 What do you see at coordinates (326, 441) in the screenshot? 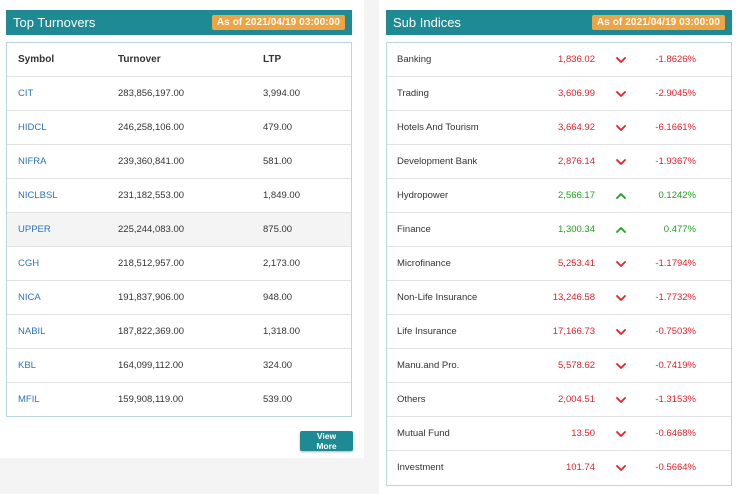
I see `view-more-button: View More` at bounding box center [326, 441].